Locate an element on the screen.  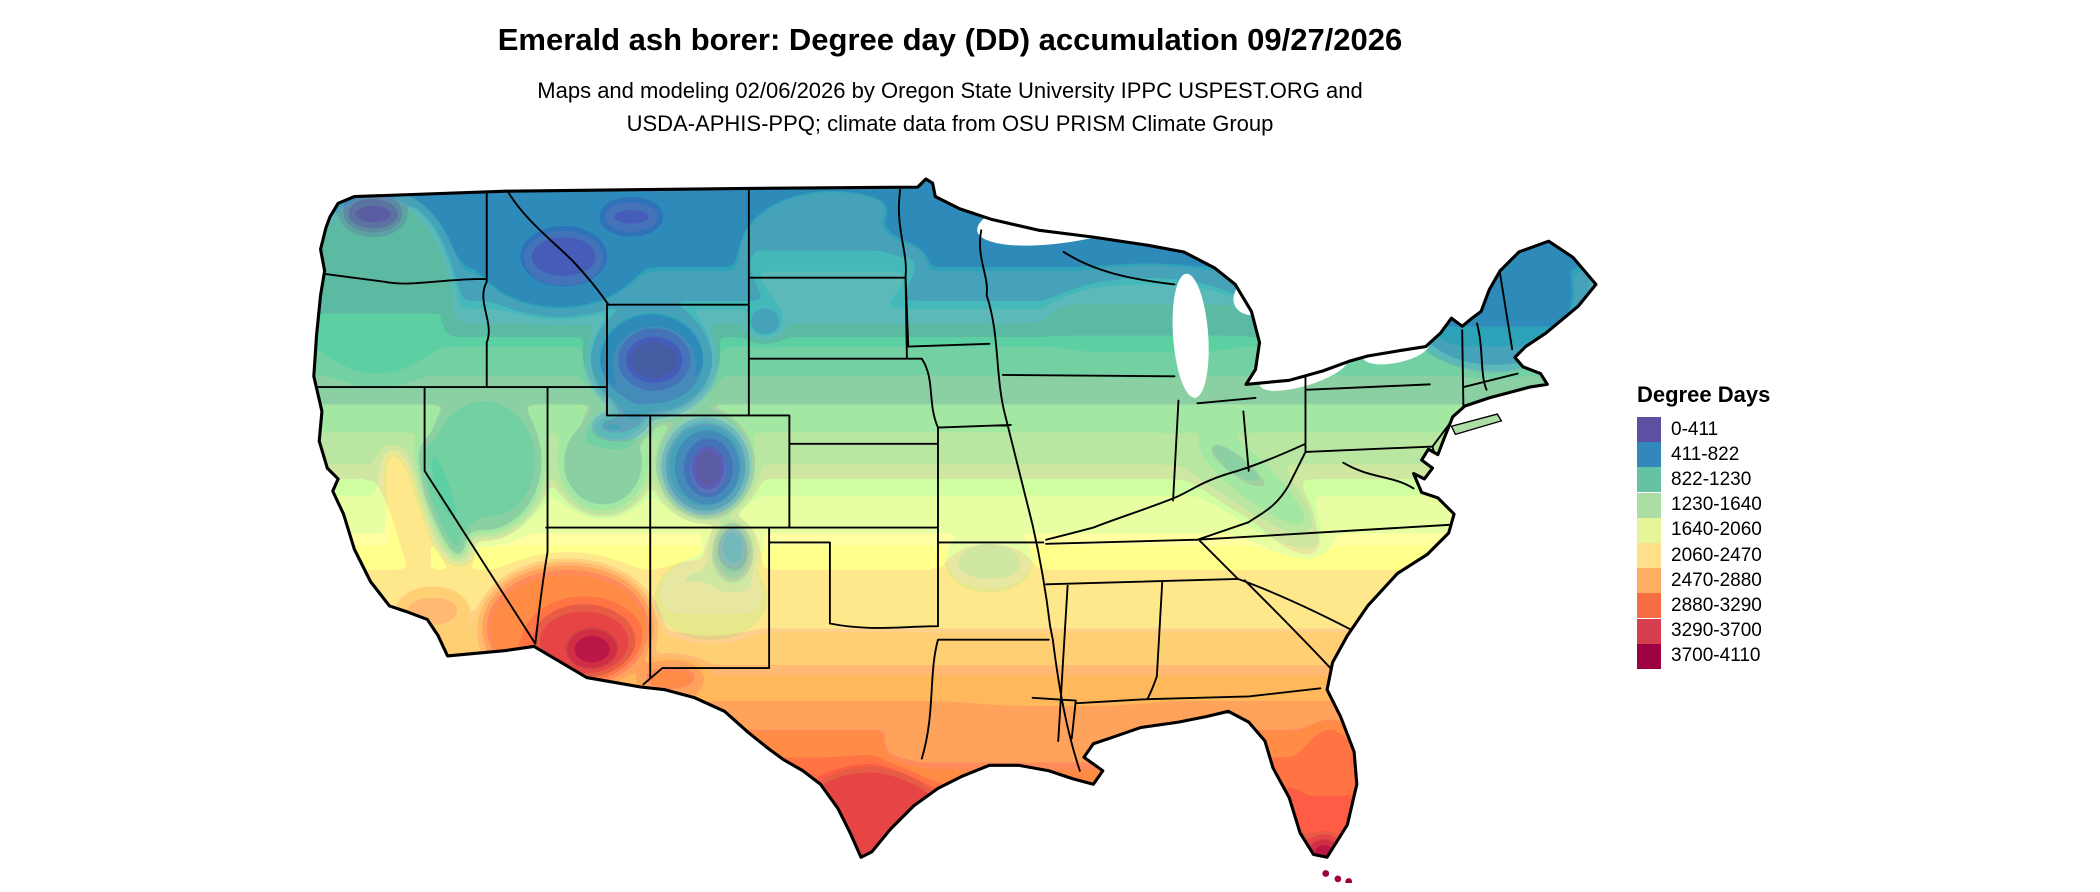
overlay-colorado-purple-core is located at coordinates (708, 468).